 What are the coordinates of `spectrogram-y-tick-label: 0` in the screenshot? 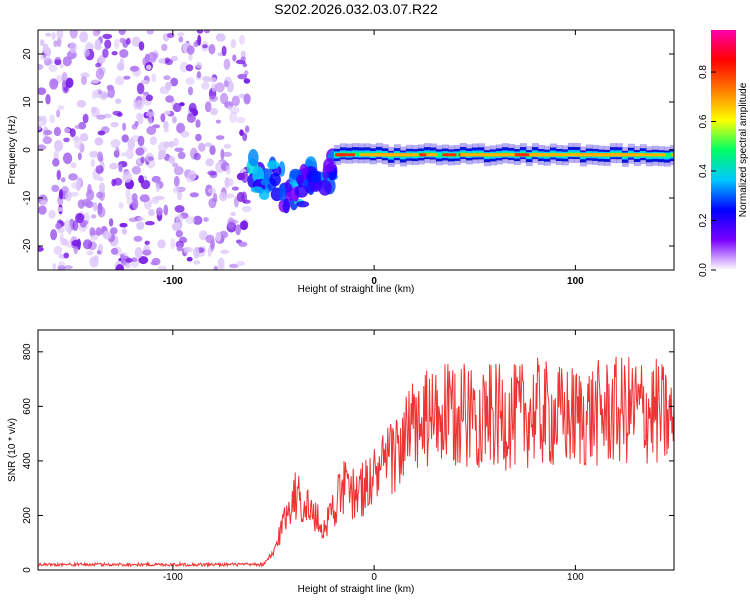 It's located at (27, 150).